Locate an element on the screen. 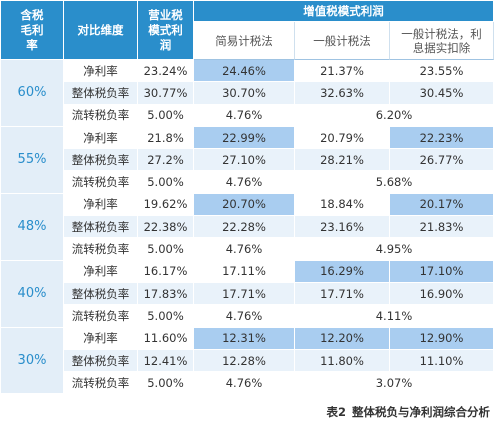 The height and width of the screenshot is (426, 496). simple-method-value: 17.11% is located at coordinates (244, 271).